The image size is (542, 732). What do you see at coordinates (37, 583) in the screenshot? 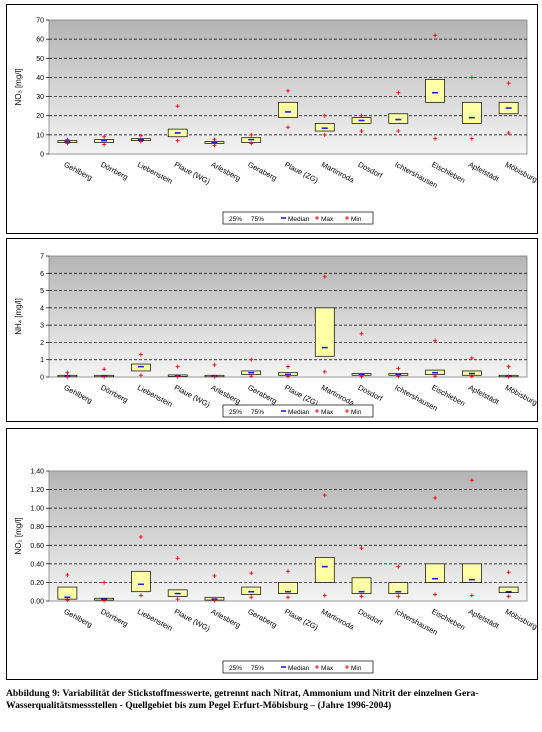
I see `nitrite-y-tick-label: 0.20` at bounding box center [37, 583].